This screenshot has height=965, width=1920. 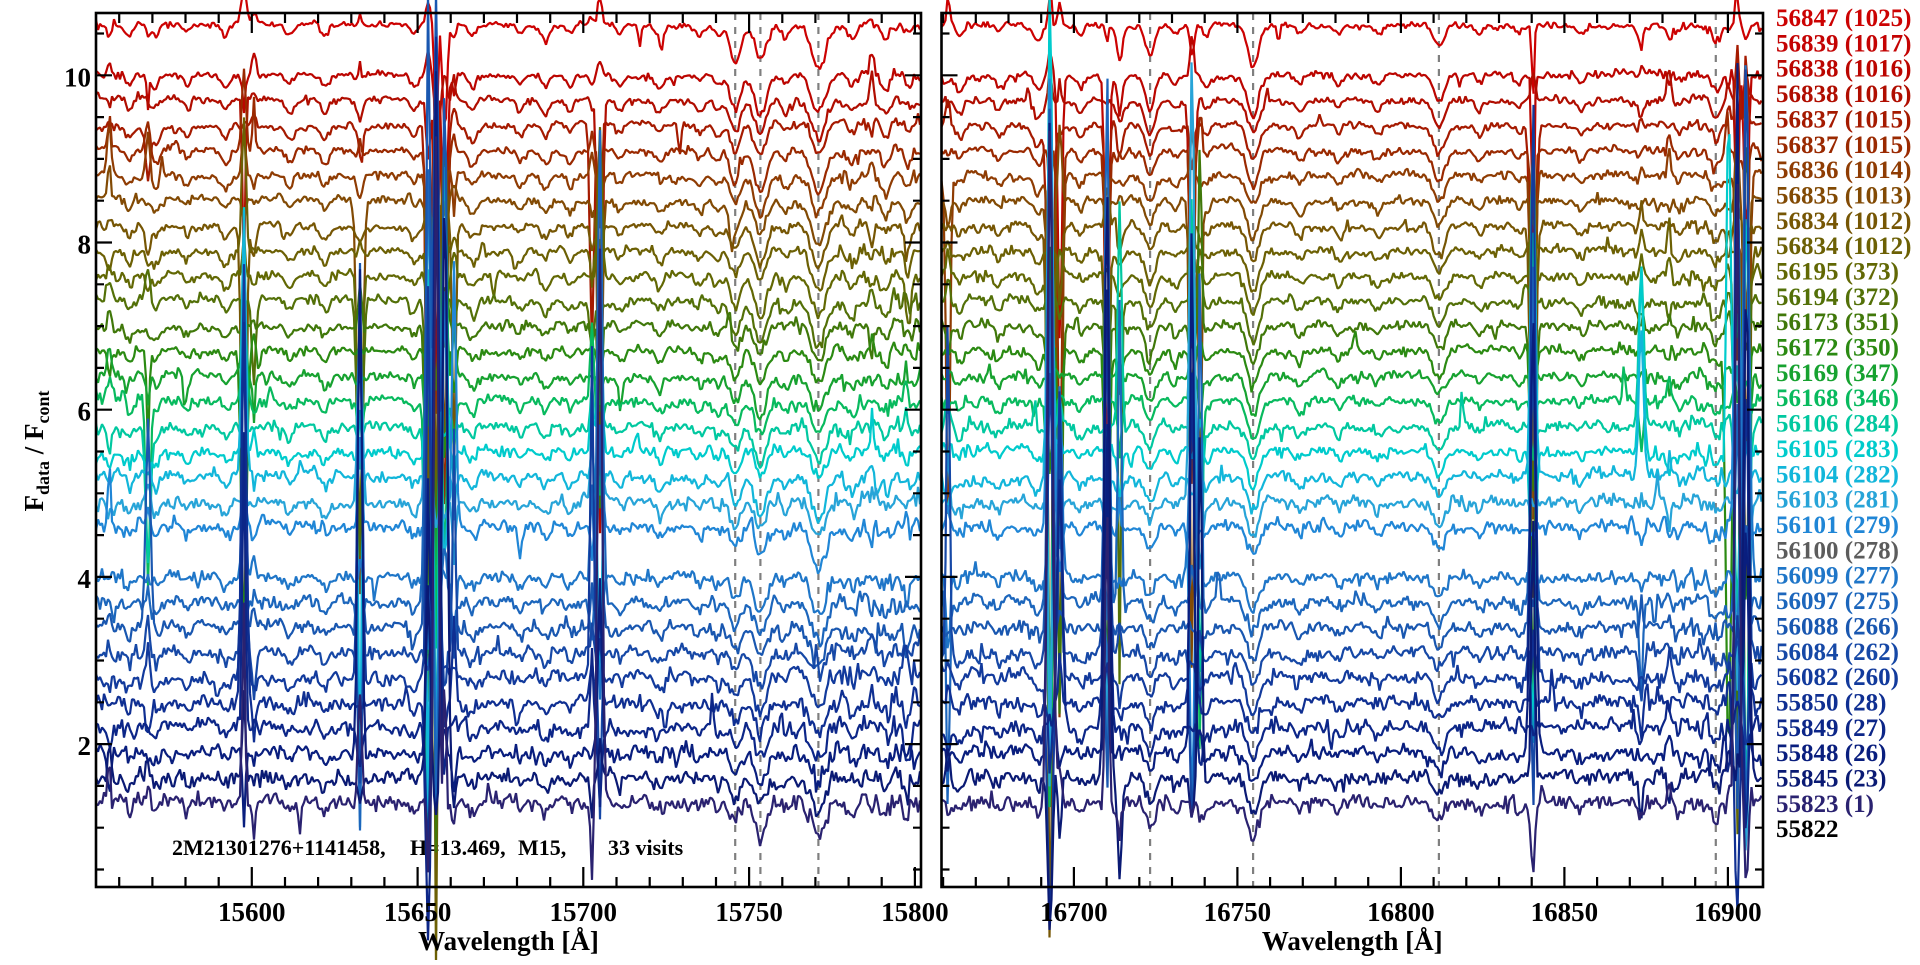 What do you see at coordinates (749, 912) in the screenshot?
I see `svg-text: 15750` at bounding box center [749, 912].